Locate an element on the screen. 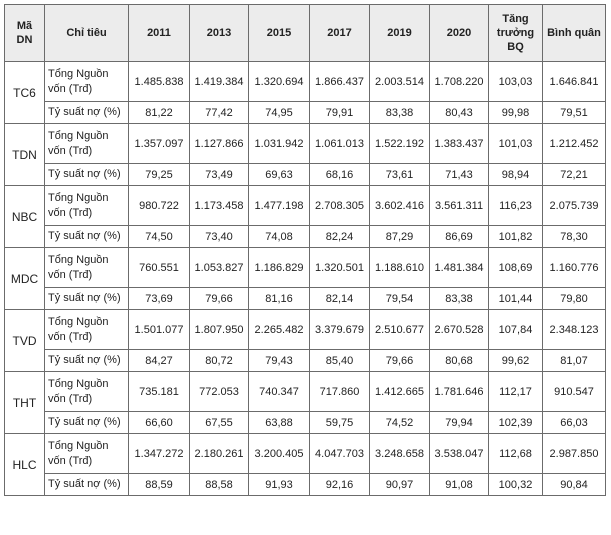 The image size is (611, 535). debt-ratio-value: 73,69 is located at coordinates (159, 298).